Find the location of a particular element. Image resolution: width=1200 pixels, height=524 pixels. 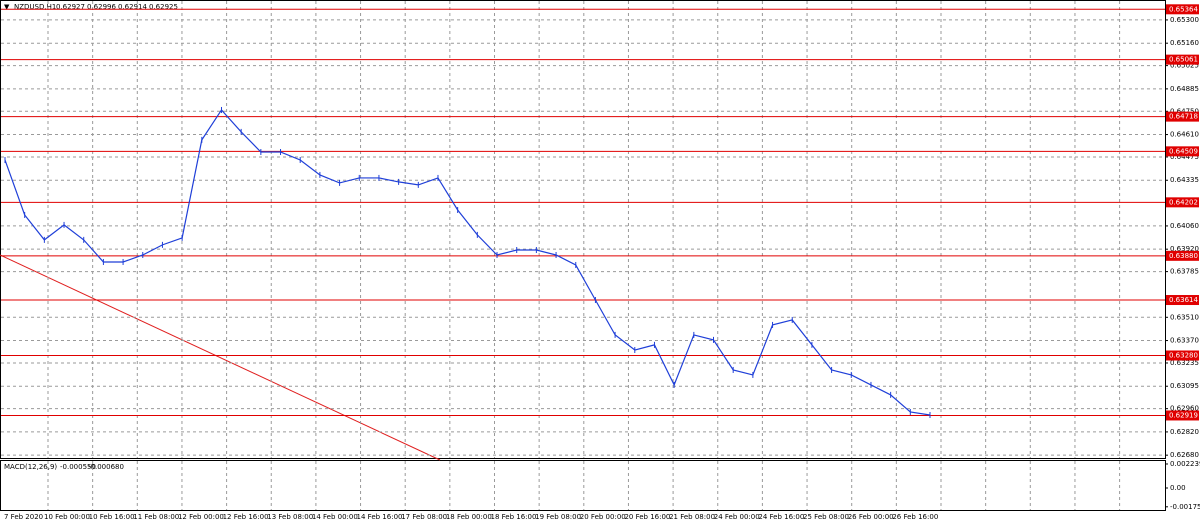

x-tick-label: 12 Feb 16:00 is located at coordinates (246, 517).